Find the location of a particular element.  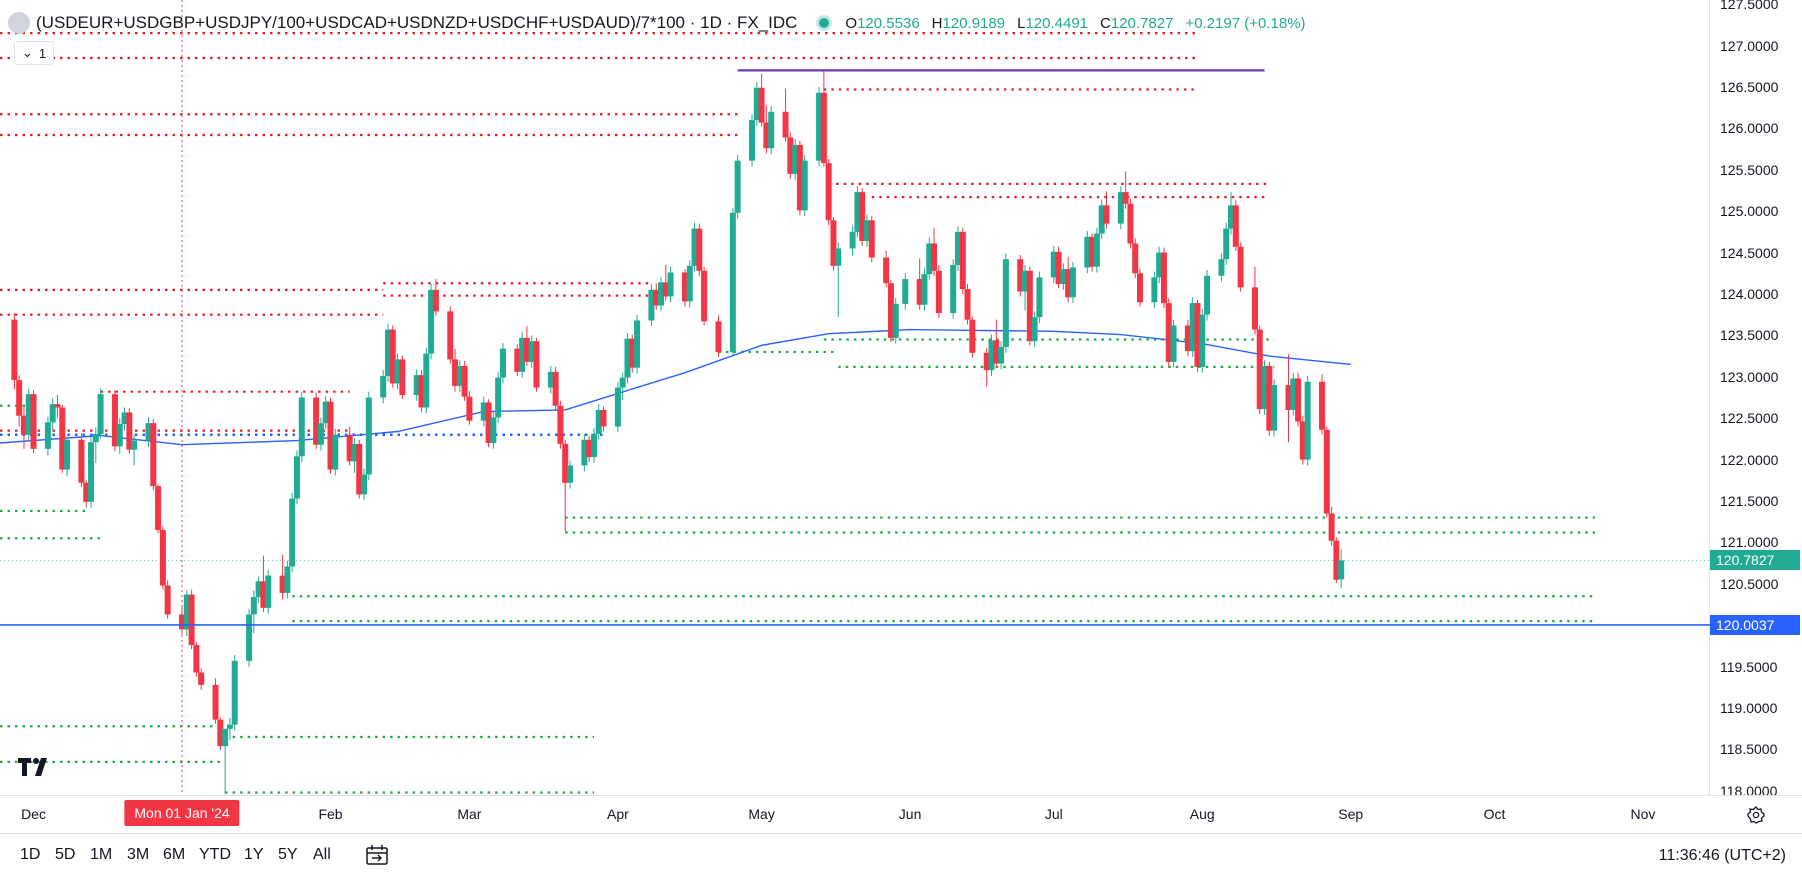

price-tick-label: 123.0000 is located at coordinates (1749, 376).